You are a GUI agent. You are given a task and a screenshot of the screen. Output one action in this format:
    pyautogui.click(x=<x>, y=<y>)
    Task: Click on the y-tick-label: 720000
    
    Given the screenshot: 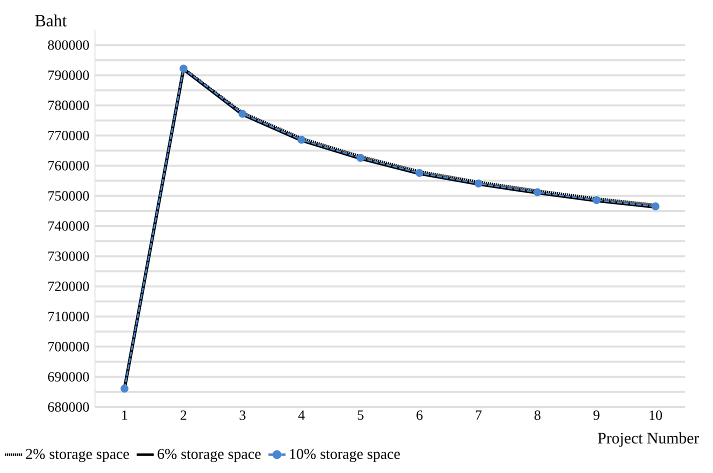 What is the action you would take?
    pyautogui.click(x=68, y=287)
    